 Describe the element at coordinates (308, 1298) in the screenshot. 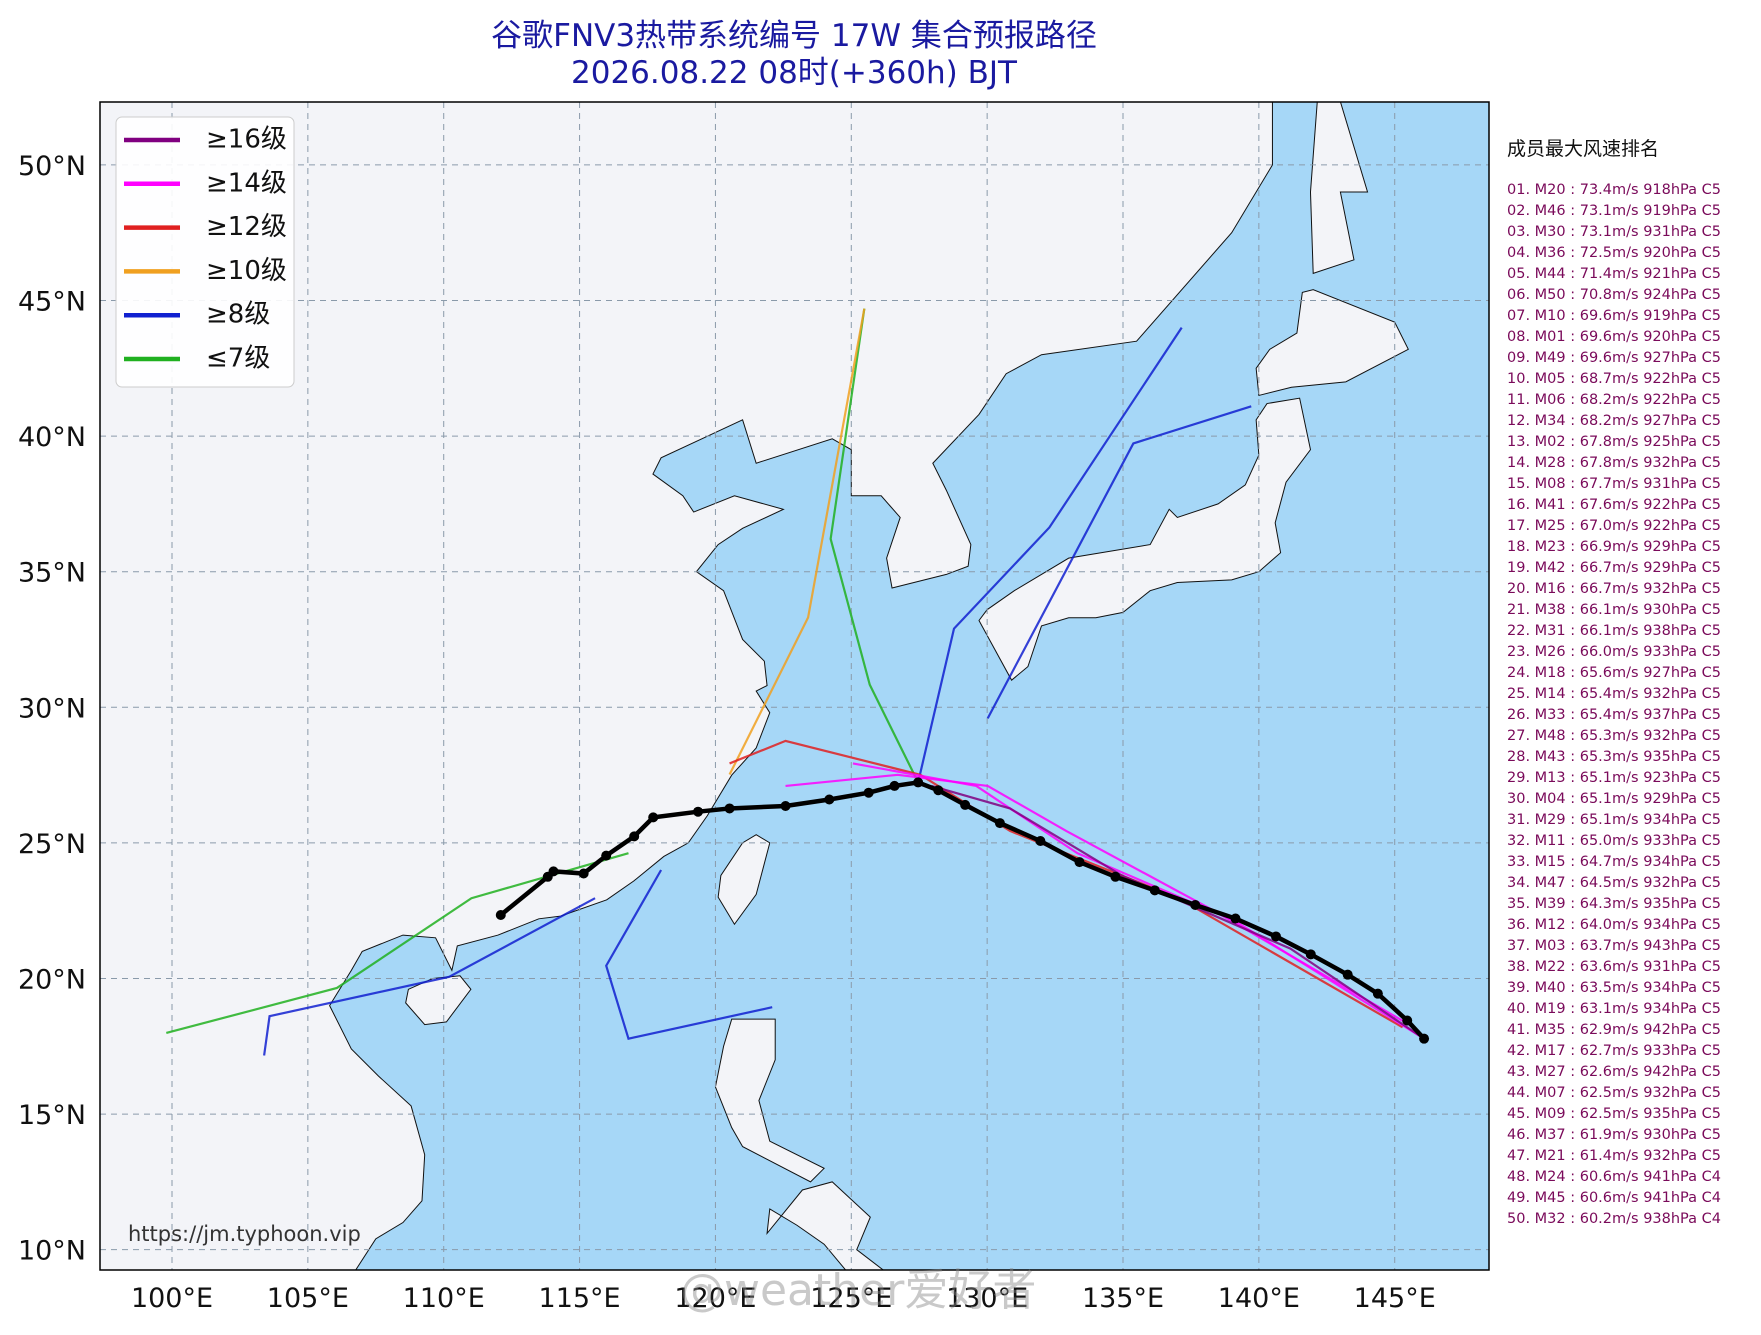

I see `x-tick-label: 105°E` at that location.